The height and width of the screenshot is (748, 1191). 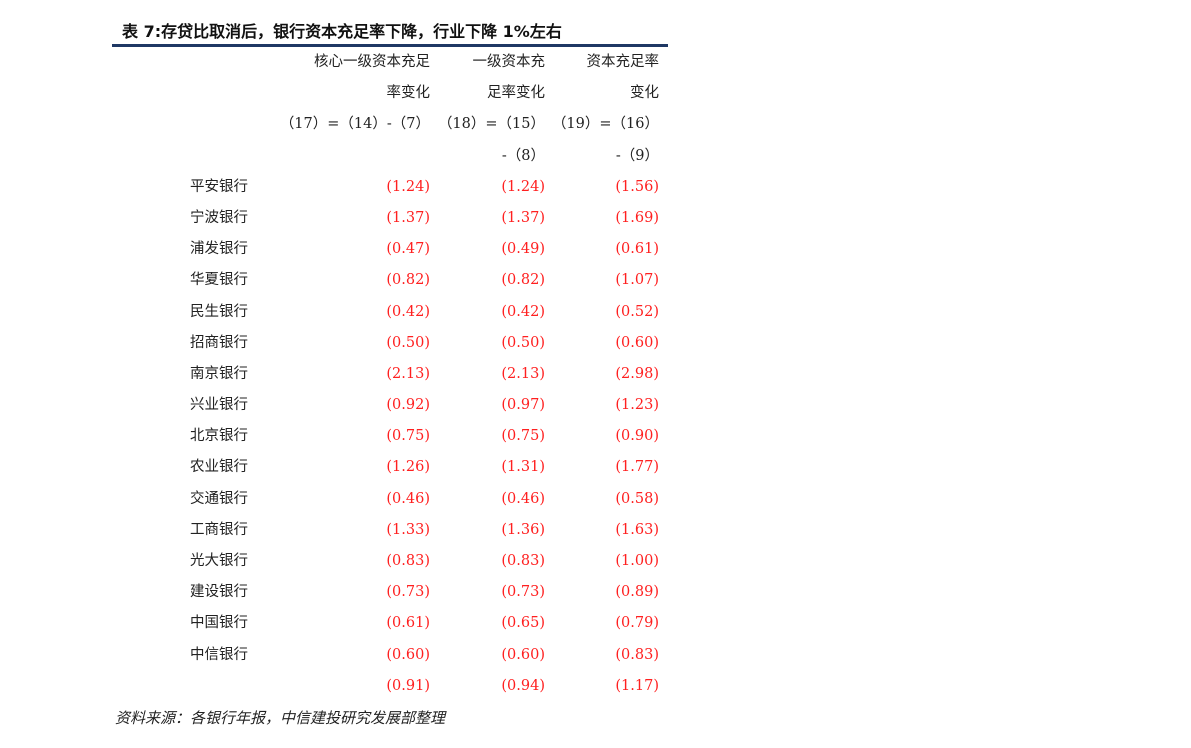 I want to click on value-cell-1: (0.46), so click(x=408, y=498).